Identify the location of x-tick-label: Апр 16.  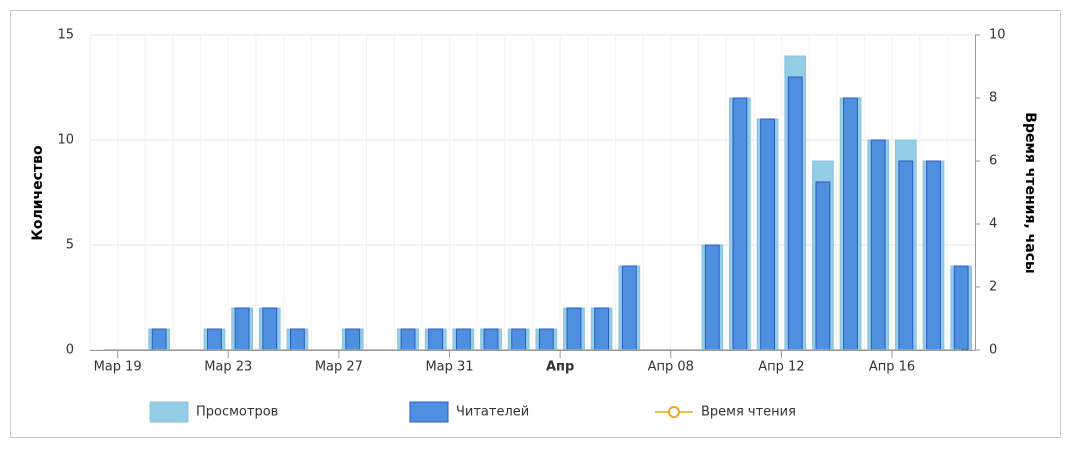
(892, 367).